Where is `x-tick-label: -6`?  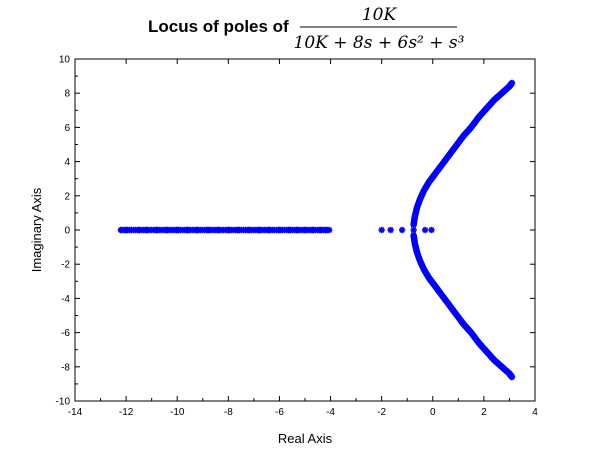
x-tick-label: -6 is located at coordinates (279, 412).